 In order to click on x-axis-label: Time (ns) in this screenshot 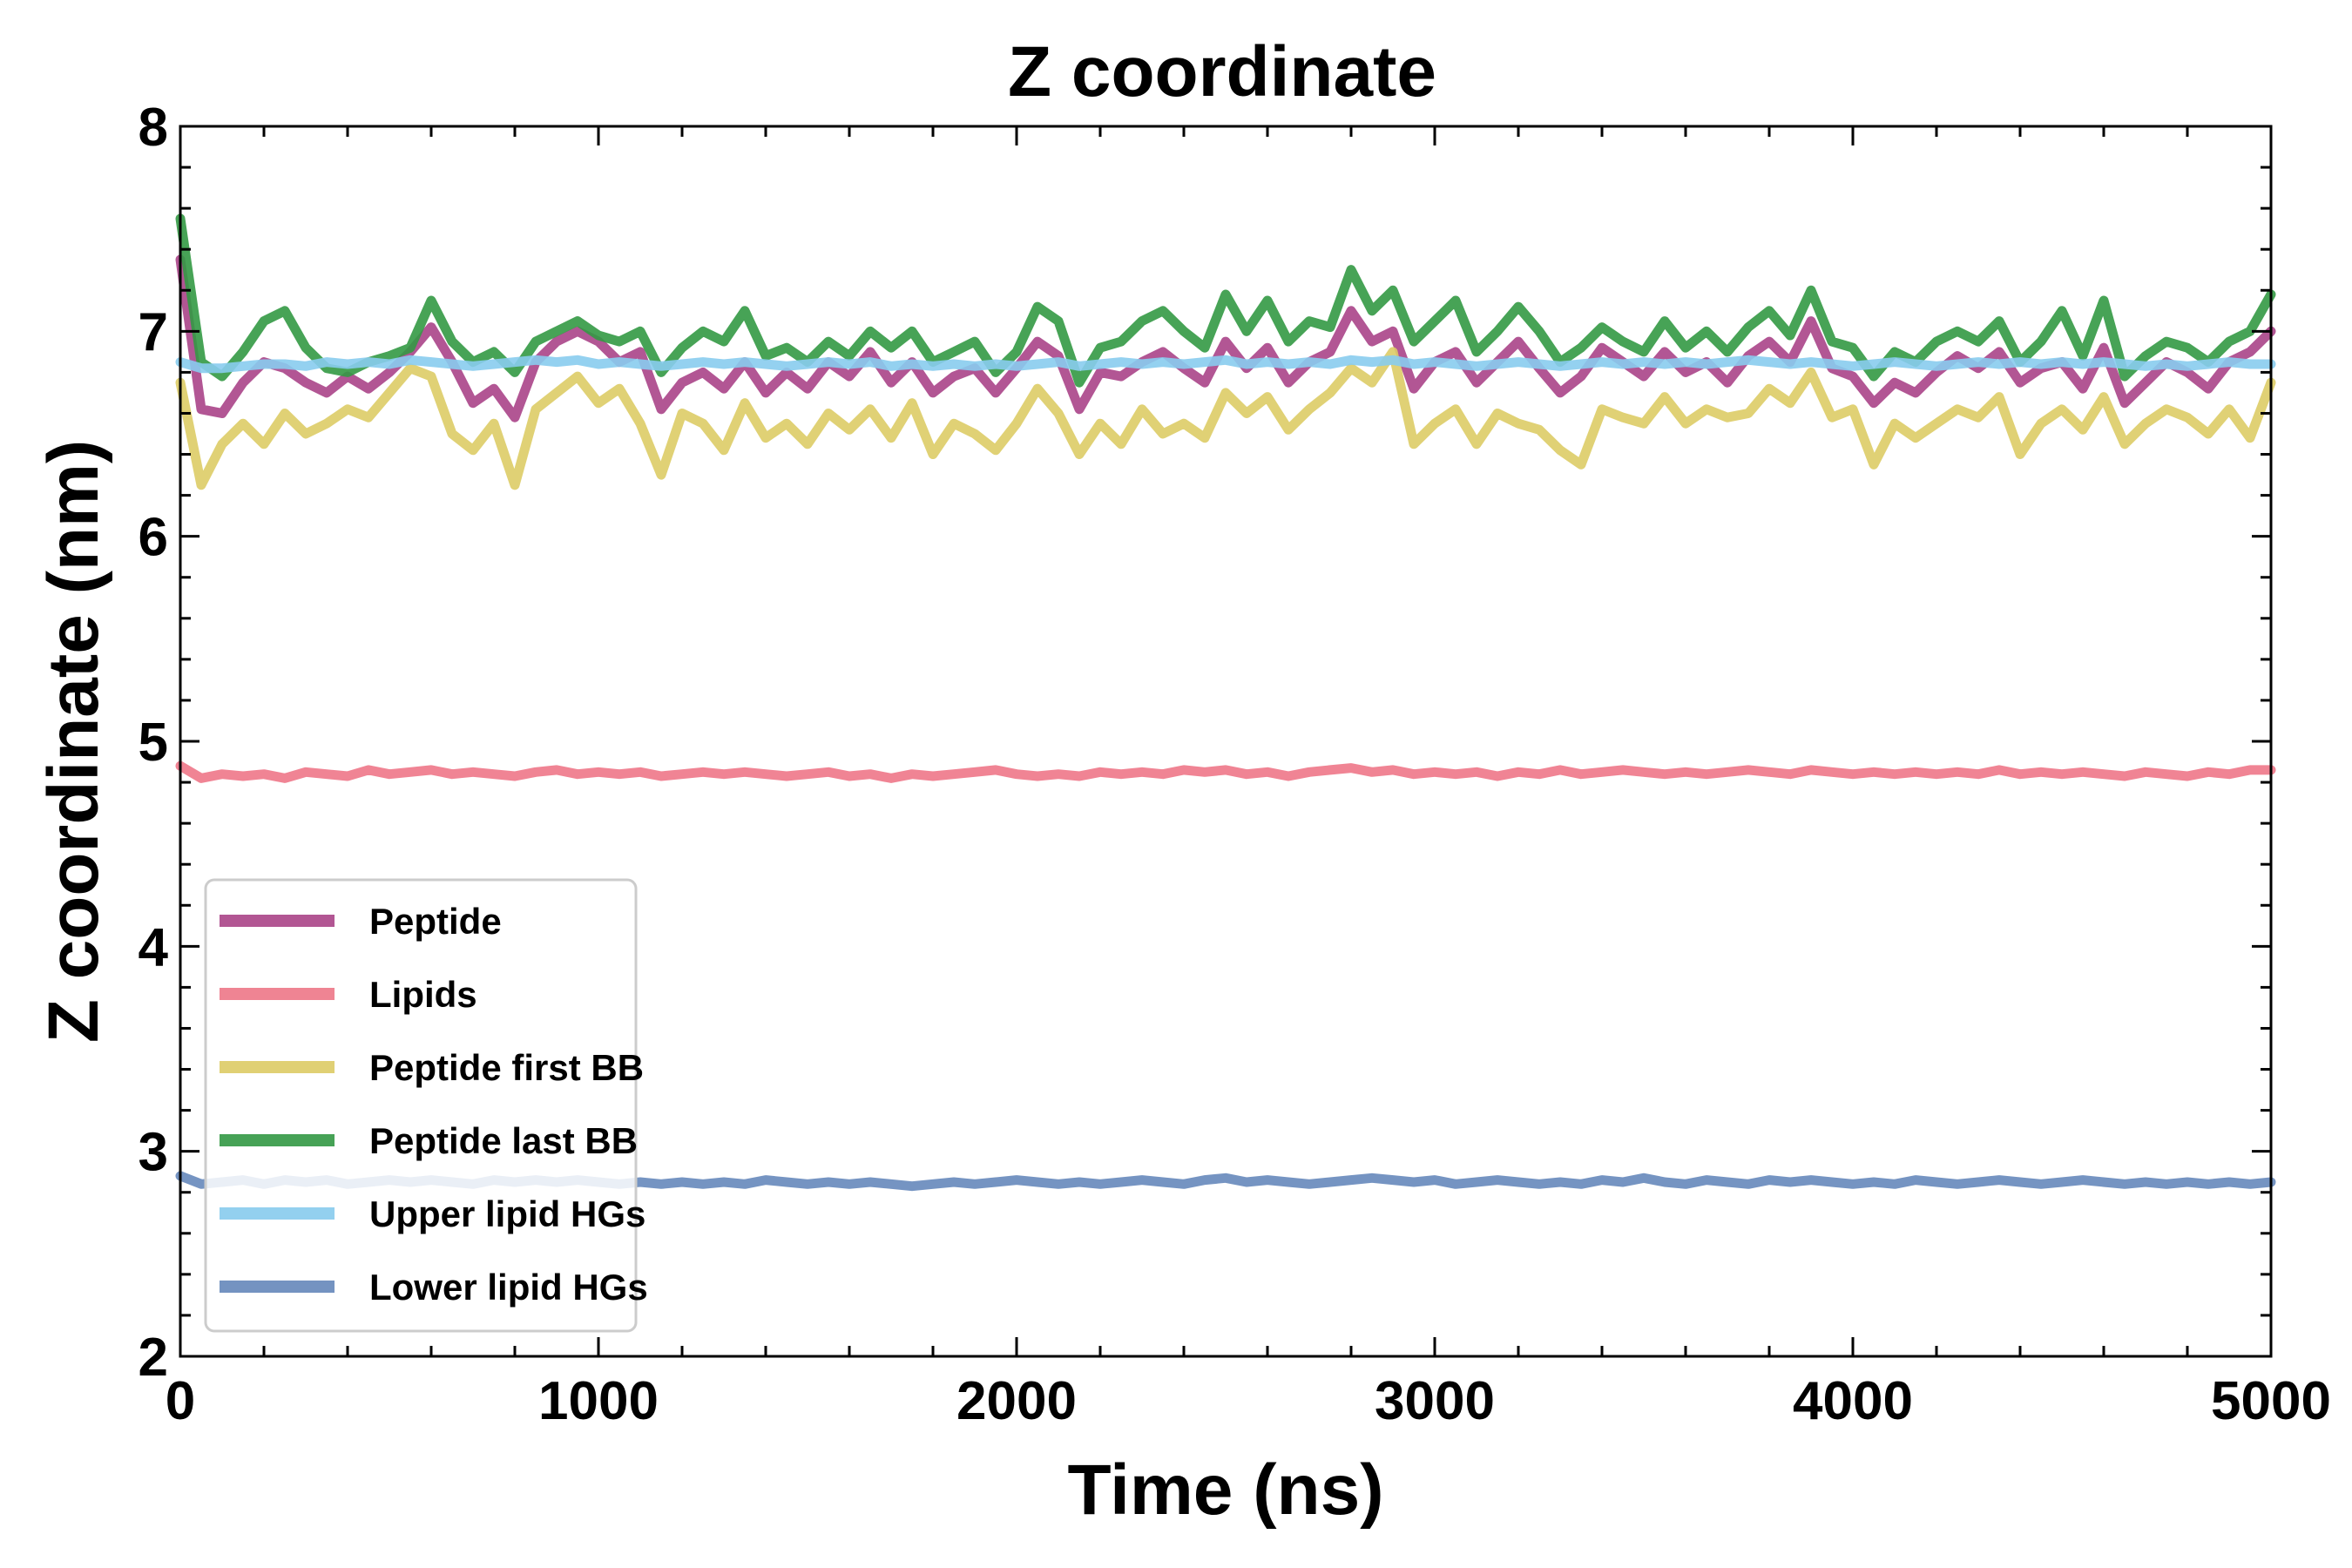, I will do `click(1226, 1490)`.